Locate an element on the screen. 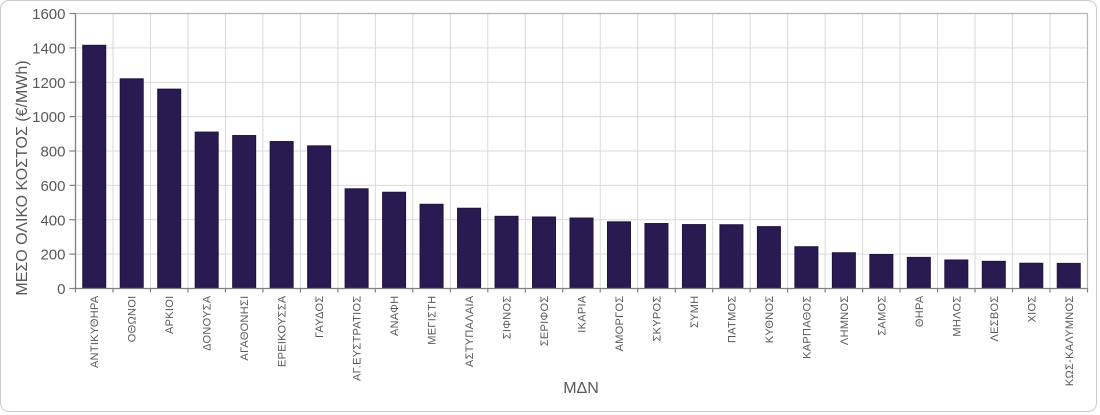  x-category-label: ΚΩΣ-ΚΑΛΥΜΝΟΣ is located at coordinates (1070, 341).